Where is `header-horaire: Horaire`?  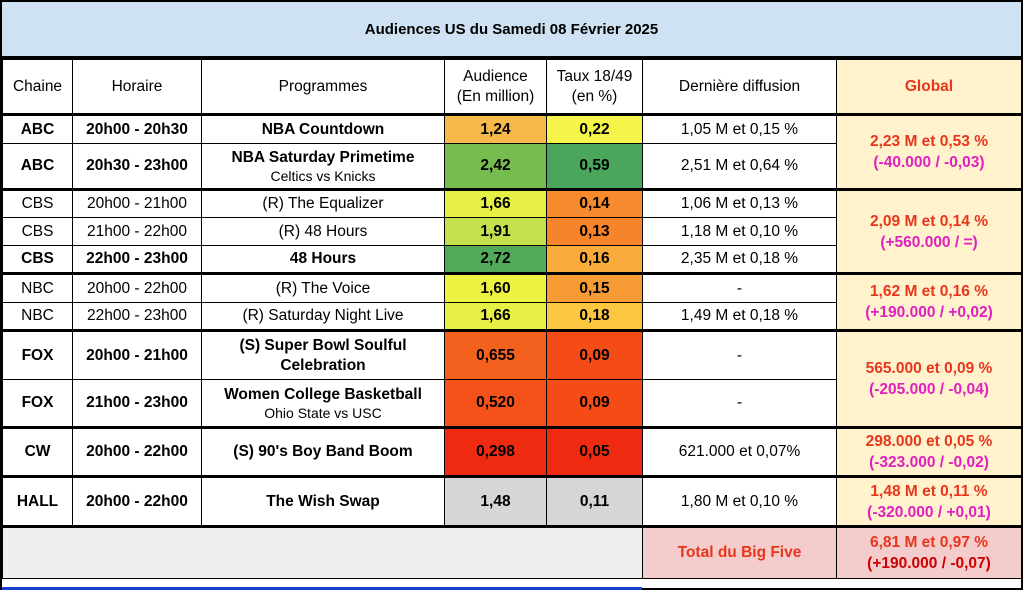 header-horaire: Horaire is located at coordinates (137, 87).